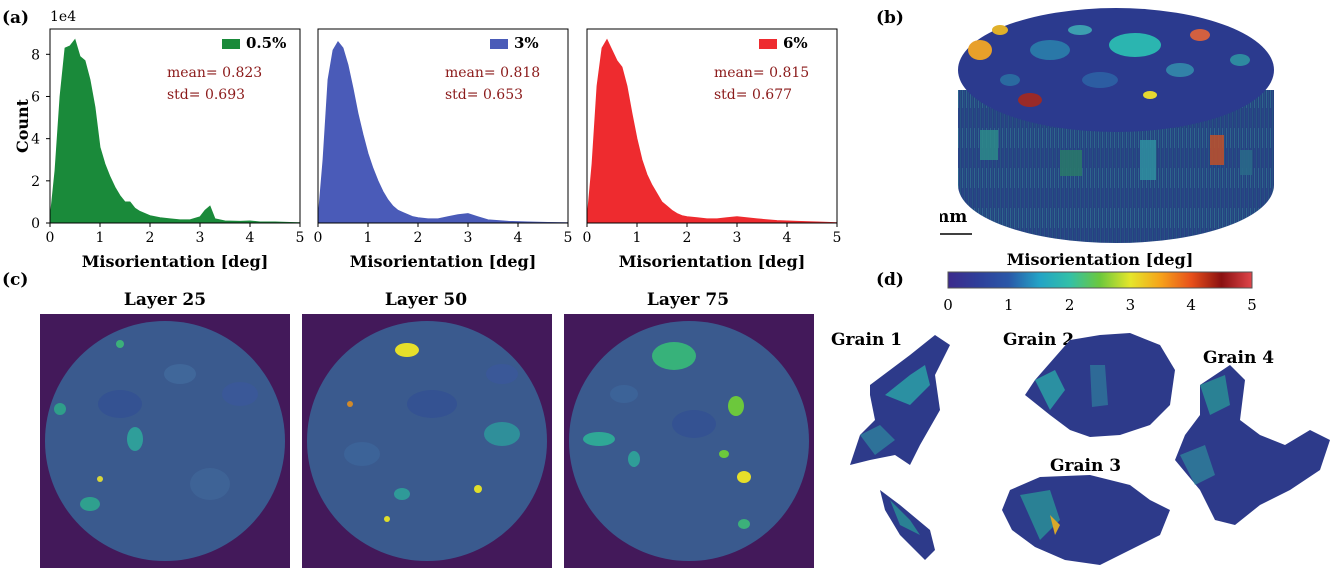 This screenshot has height=576, width=1333. What do you see at coordinates (35, 140) in the screenshot?
I see `y-tick-label: 4` at bounding box center [35, 140].